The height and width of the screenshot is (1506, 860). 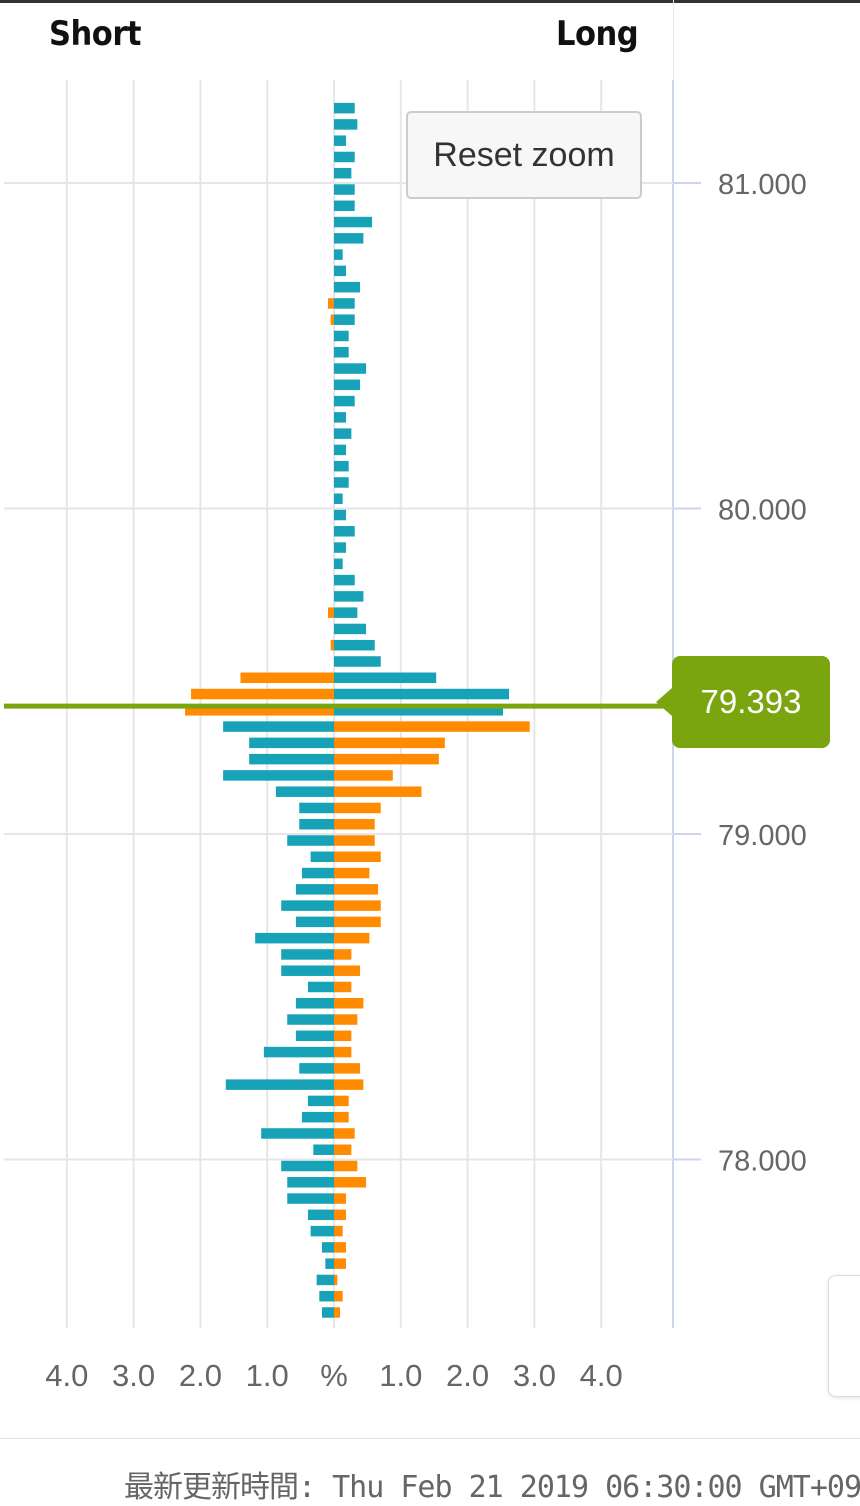 What do you see at coordinates (524, 155) in the screenshot?
I see `reset-zoom-button: Reset zoom` at bounding box center [524, 155].